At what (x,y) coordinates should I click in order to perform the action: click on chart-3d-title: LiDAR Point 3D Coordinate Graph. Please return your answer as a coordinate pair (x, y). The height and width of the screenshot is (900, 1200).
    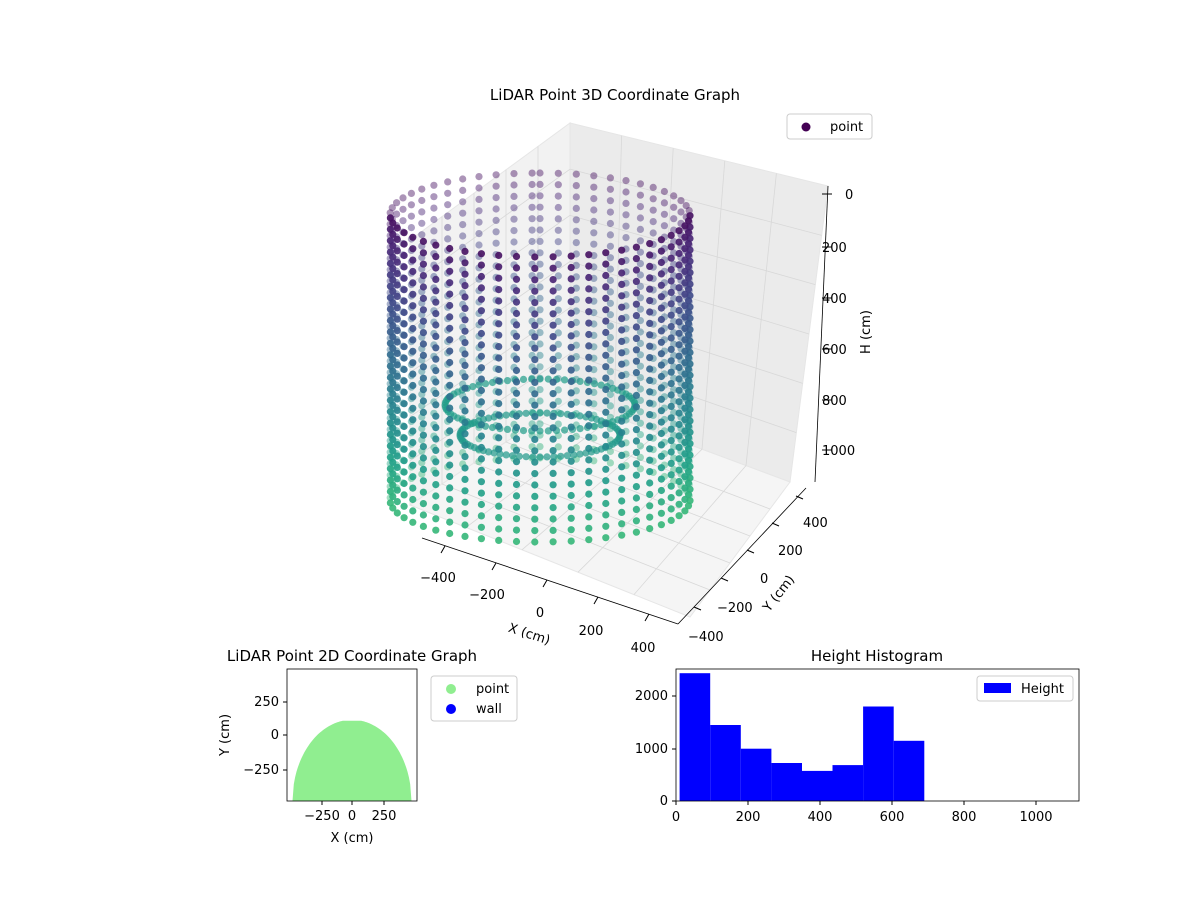
    Looking at the image, I should click on (615, 95).